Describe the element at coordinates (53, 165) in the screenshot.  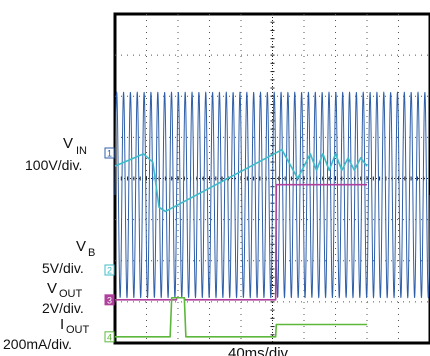
I see `vin-scale: 100V/div.` at that location.